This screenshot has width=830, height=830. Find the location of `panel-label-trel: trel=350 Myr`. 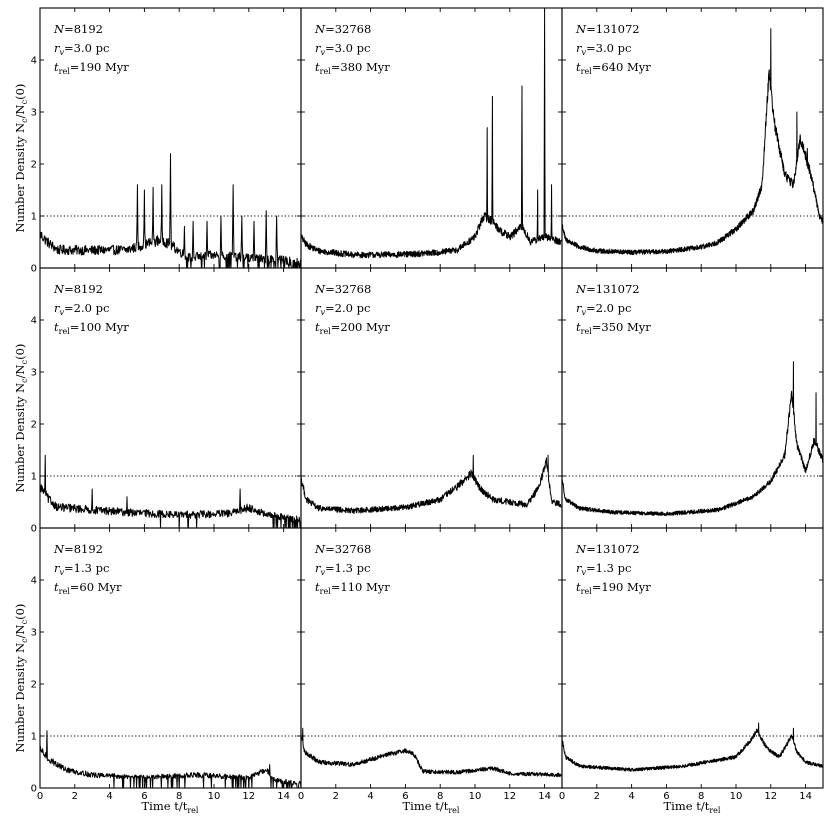

panel-label-trel: trel=350 Myr is located at coordinates (613, 328).